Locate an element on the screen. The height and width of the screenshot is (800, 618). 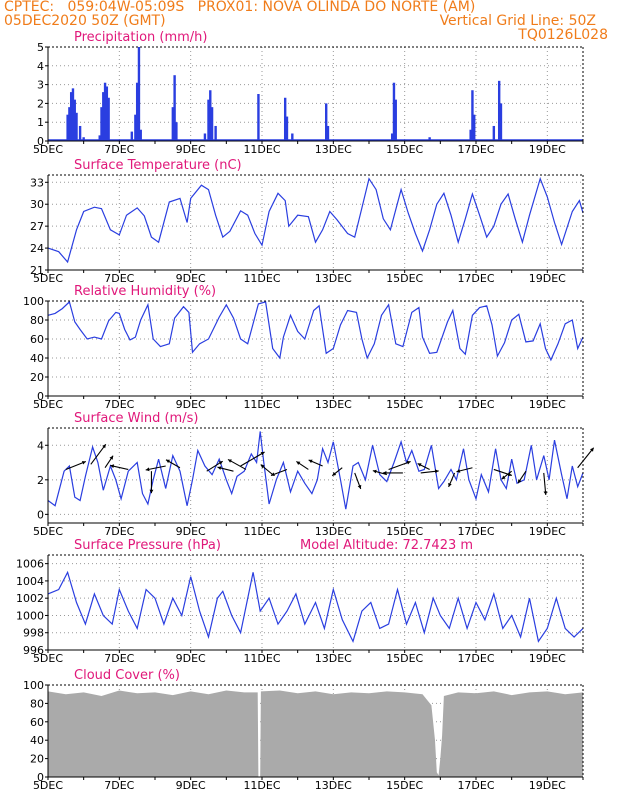
y-tick-label: 1 is located at coordinates (40, 122).